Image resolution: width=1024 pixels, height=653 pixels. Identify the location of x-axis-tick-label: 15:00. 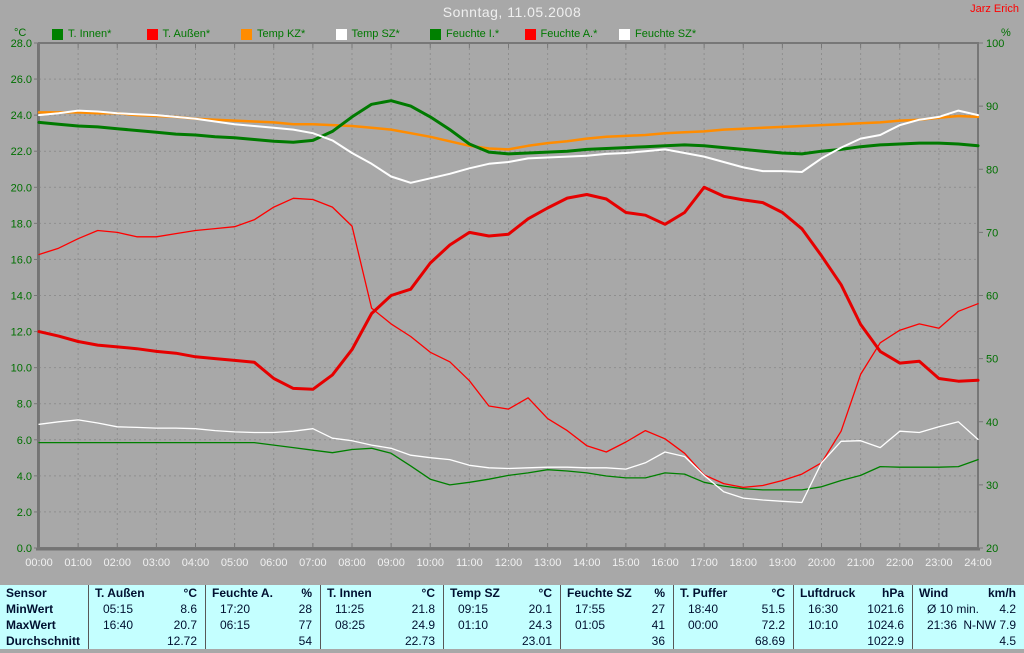
(626, 563).